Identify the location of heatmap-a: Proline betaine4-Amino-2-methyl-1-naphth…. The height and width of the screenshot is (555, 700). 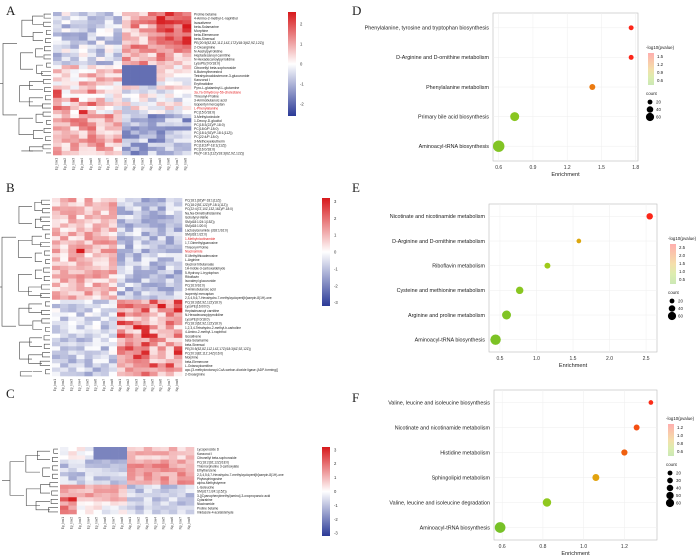
(152, 91).